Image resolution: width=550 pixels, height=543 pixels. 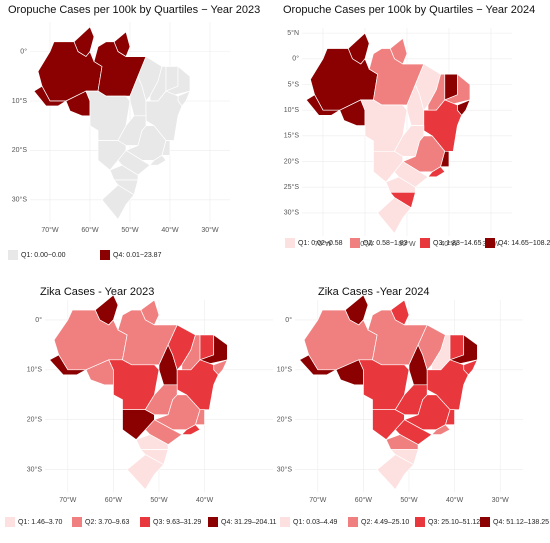 I want to click on y-tick-label: 5°N, so click(x=293, y=33).